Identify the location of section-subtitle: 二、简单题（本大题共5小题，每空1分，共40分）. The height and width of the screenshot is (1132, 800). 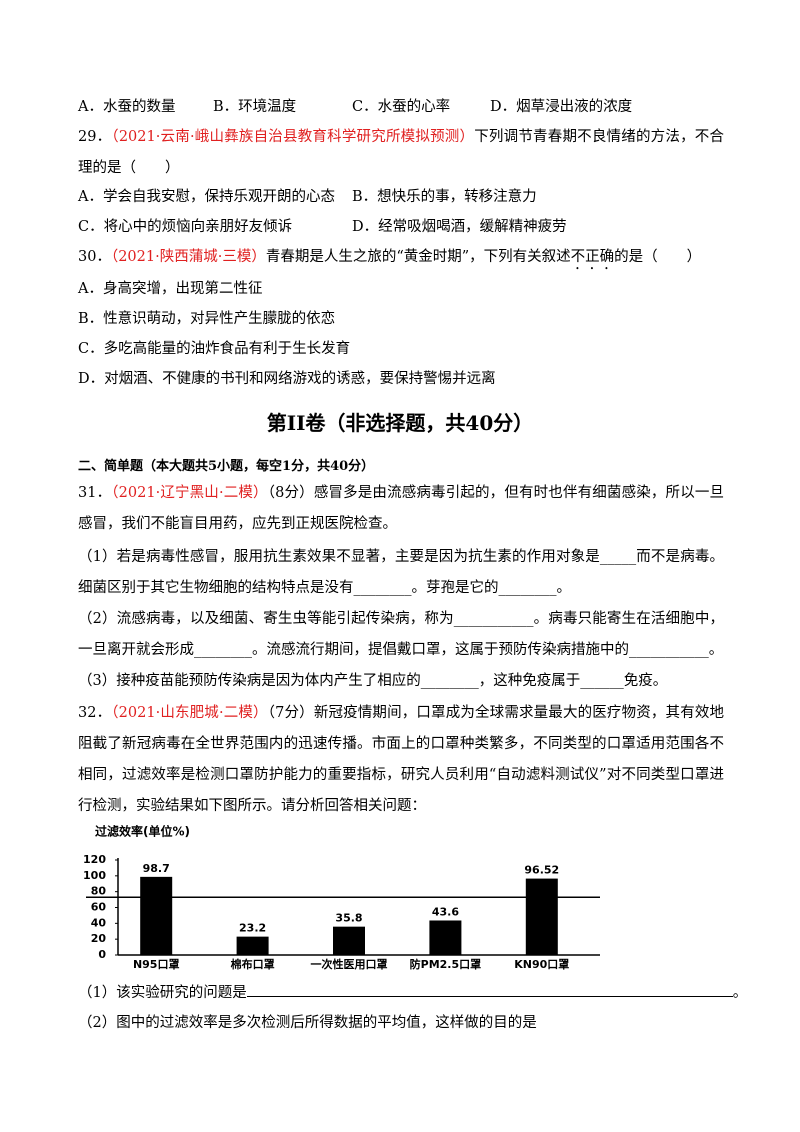
(226, 466).